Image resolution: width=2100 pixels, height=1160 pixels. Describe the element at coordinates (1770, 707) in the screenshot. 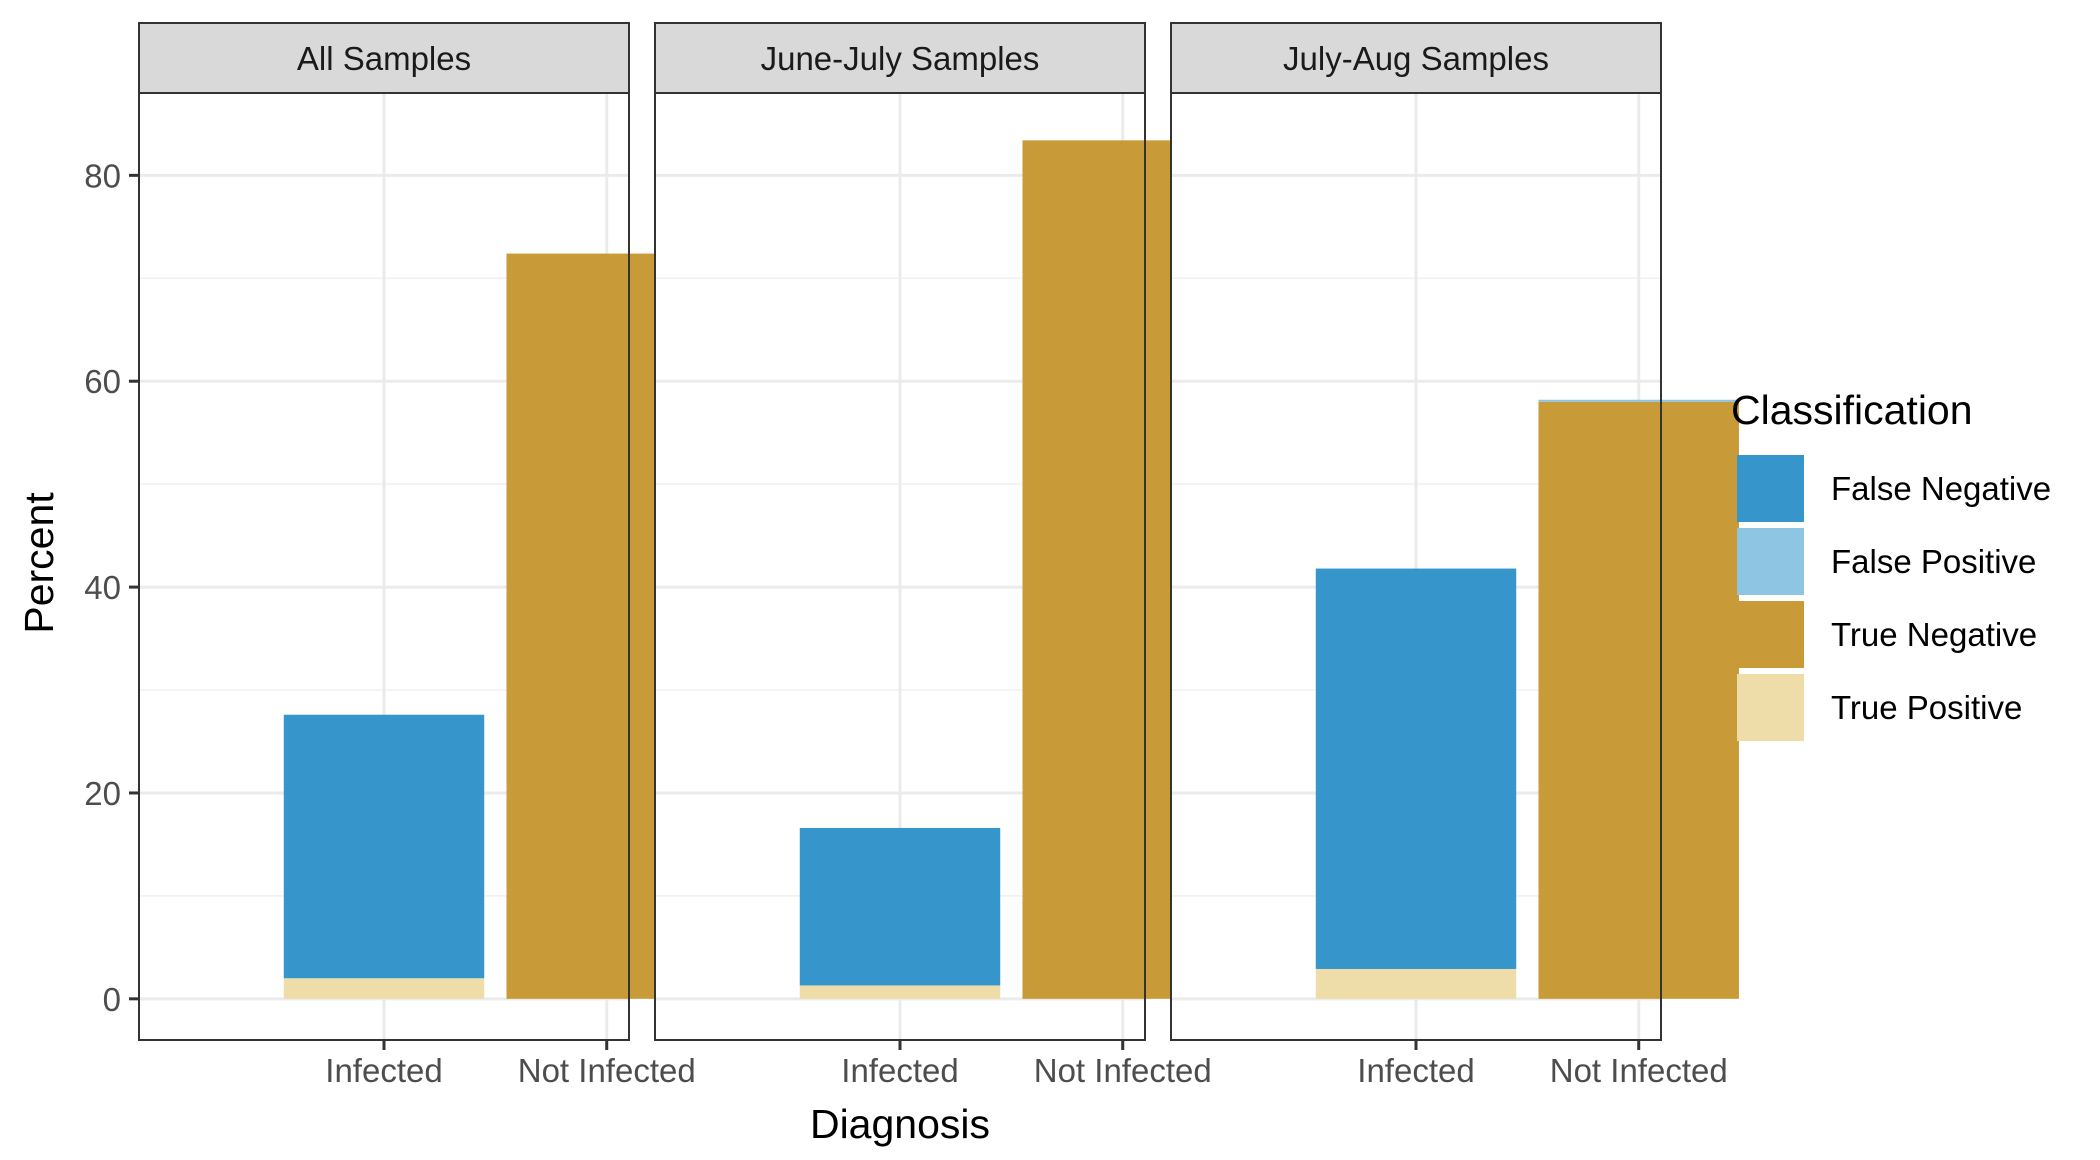

I see `legend-key-true-positive` at that location.